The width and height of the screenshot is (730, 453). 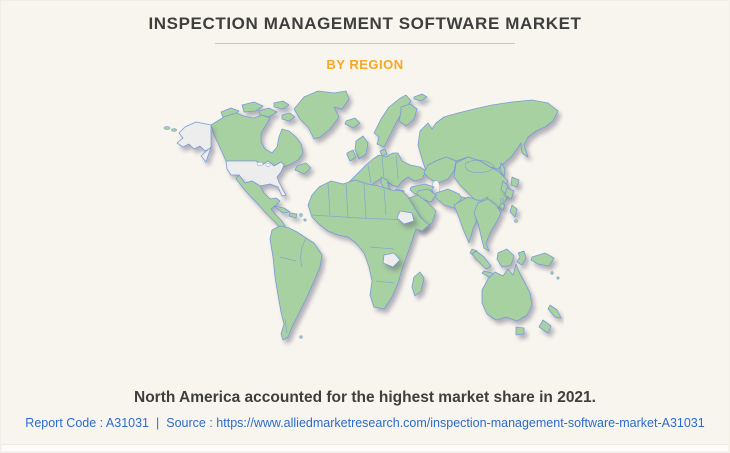 What do you see at coordinates (260, 202) in the screenshot?
I see `country-mexico-central-america` at bounding box center [260, 202].